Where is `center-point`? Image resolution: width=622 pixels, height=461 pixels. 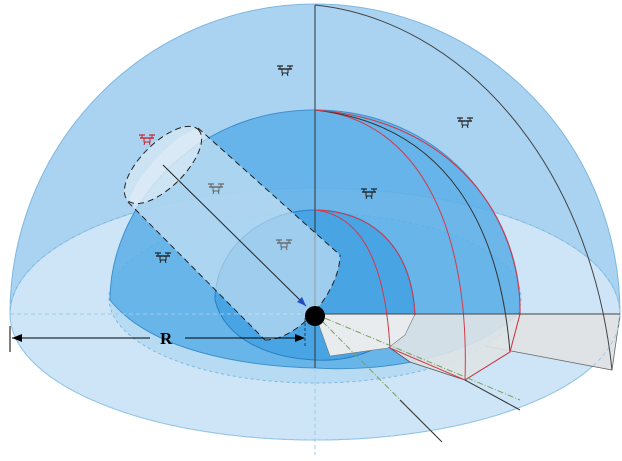 center-point is located at coordinates (315, 316).